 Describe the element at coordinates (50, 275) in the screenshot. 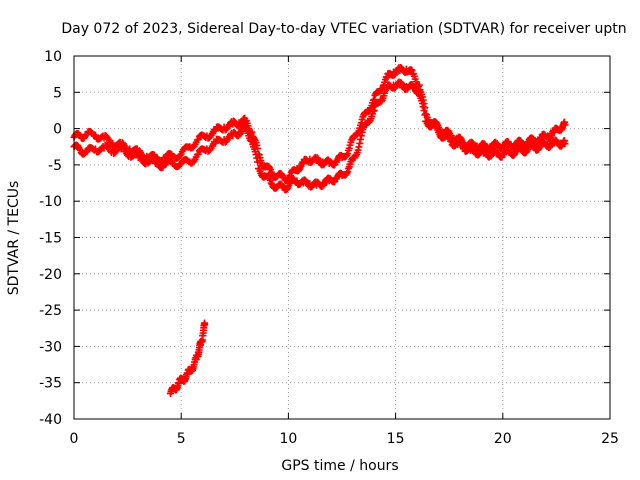

I see `y-tick-label: -20` at that location.